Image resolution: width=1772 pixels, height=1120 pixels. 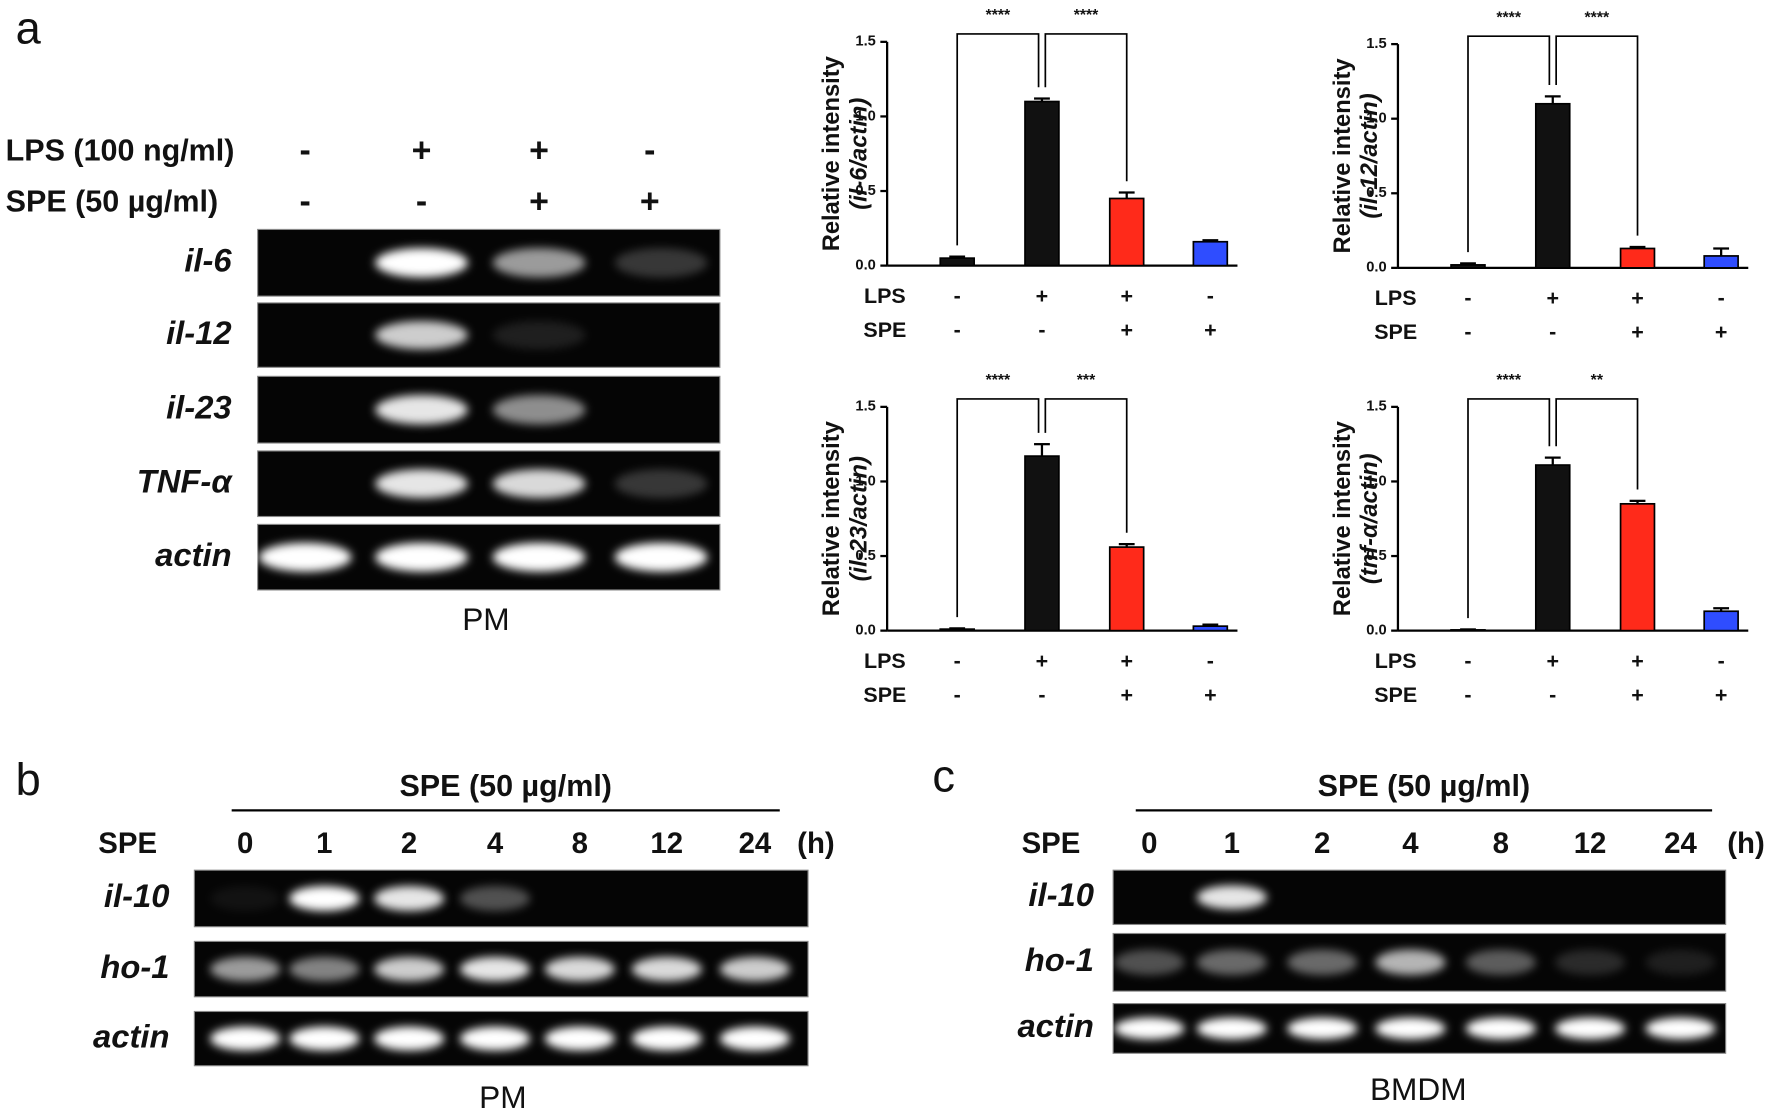 What do you see at coordinates (755, 843) in the screenshot?
I see `time-label: 24` at bounding box center [755, 843].